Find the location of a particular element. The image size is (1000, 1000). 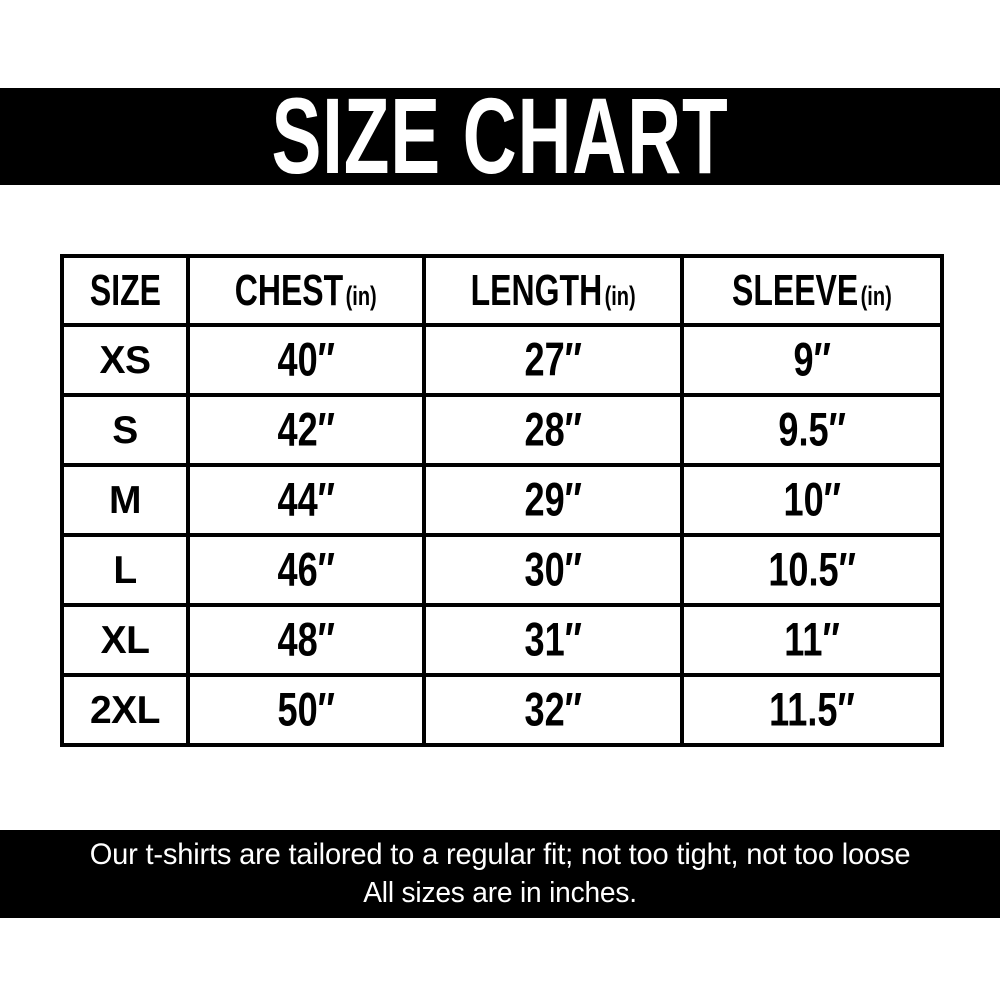

length-value: 31″ is located at coordinates (553, 639).